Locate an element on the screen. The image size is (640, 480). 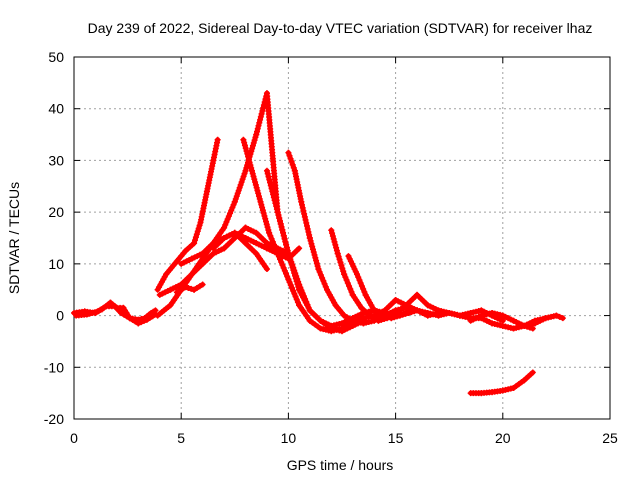
x-axis-label: GPS time / hours is located at coordinates (340, 465).